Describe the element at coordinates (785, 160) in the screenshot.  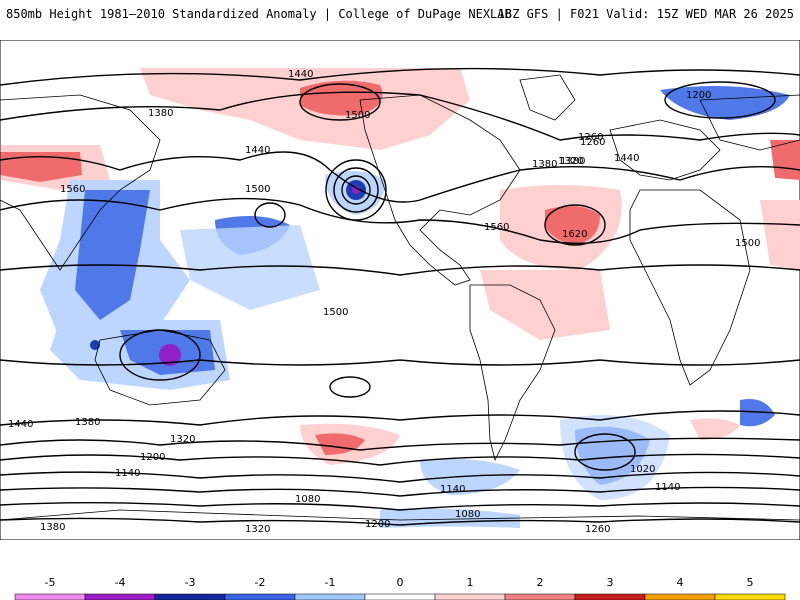
I see `pos-far-east` at that location.